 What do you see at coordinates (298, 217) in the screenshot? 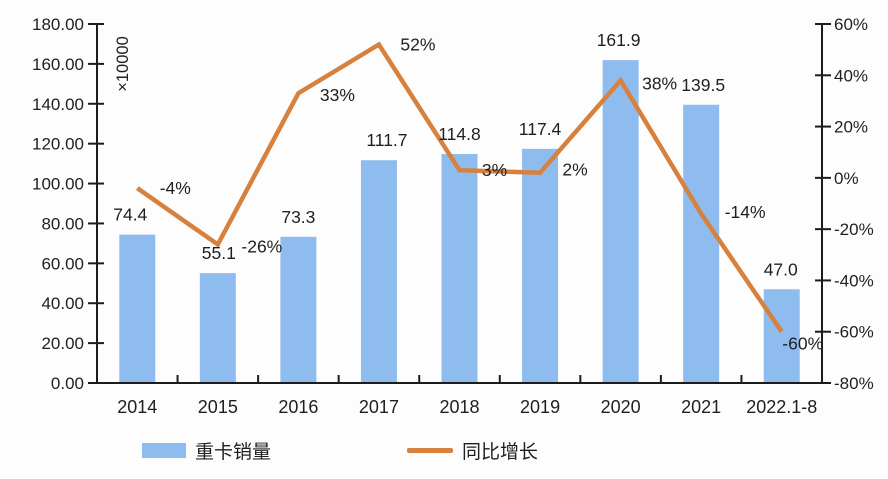
I see `bar-value-label: 73.3` at bounding box center [298, 217].